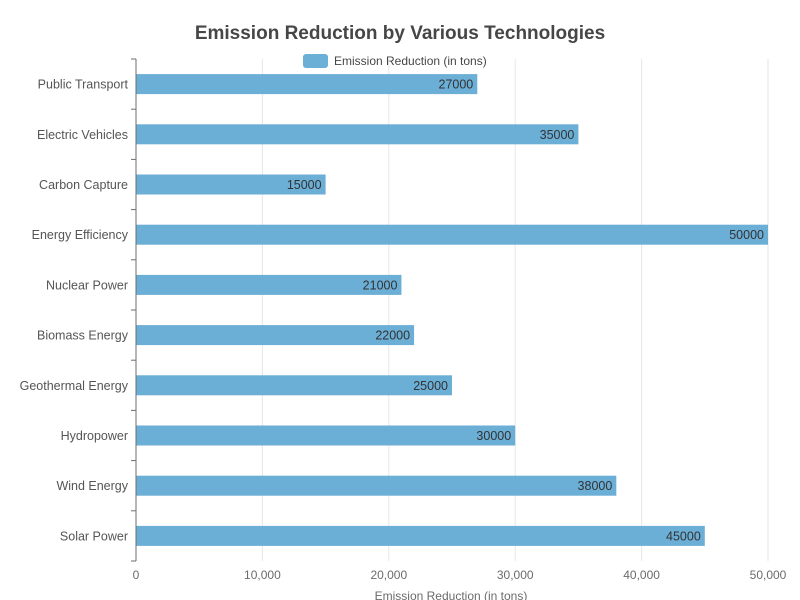 This screenshot has height=600, width=800. I want to click on x-tick-label: 40,000, so click(641, 575).